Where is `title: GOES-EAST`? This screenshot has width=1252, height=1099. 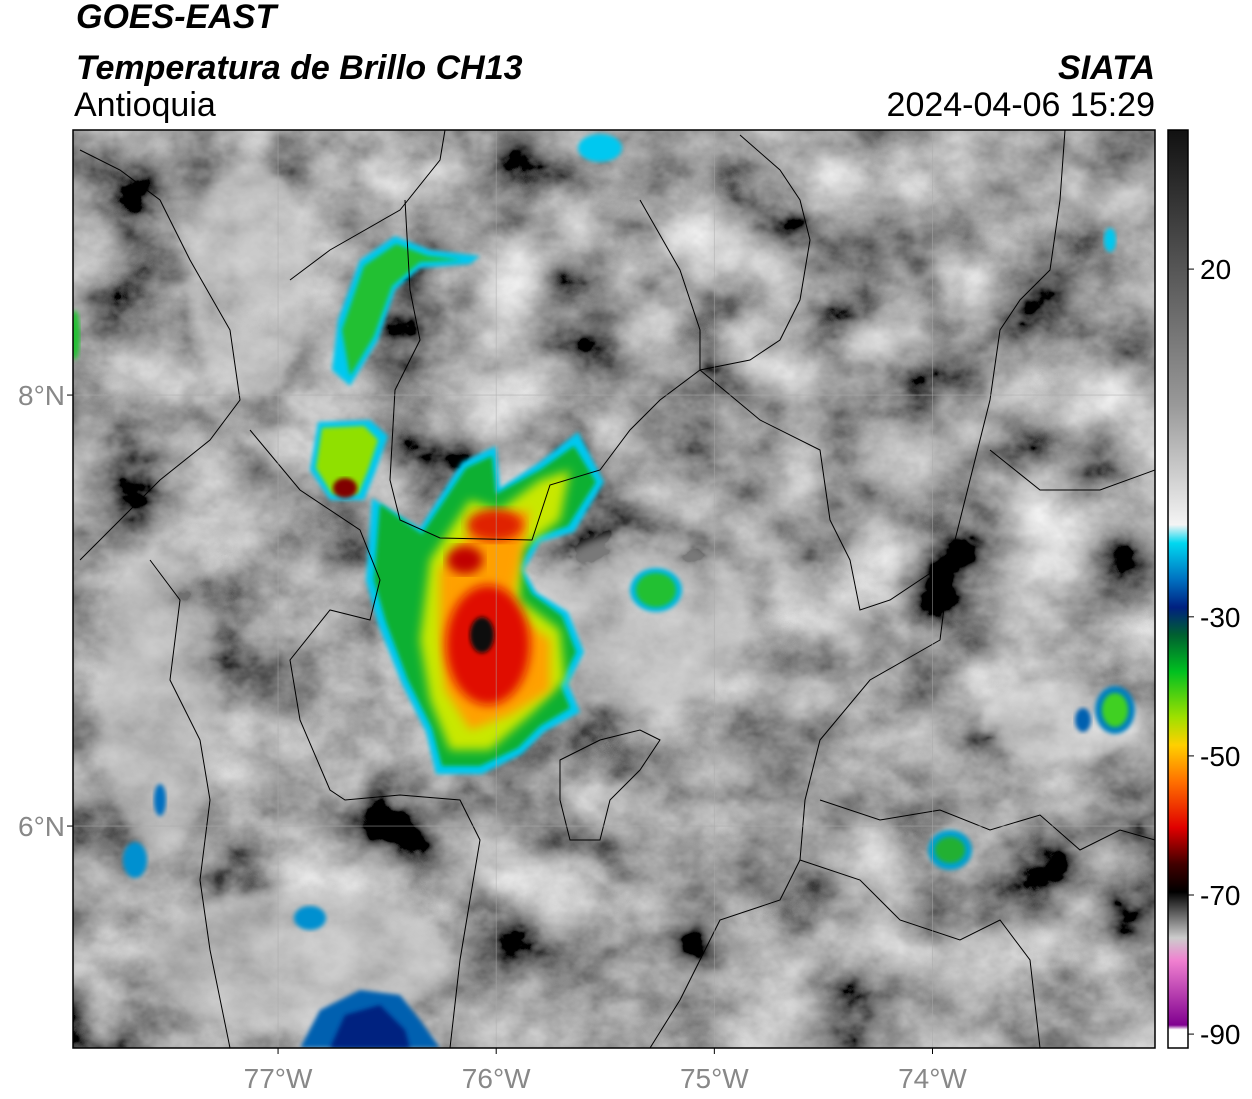 title: GOES-EAST is located at coordinates (177, 18).